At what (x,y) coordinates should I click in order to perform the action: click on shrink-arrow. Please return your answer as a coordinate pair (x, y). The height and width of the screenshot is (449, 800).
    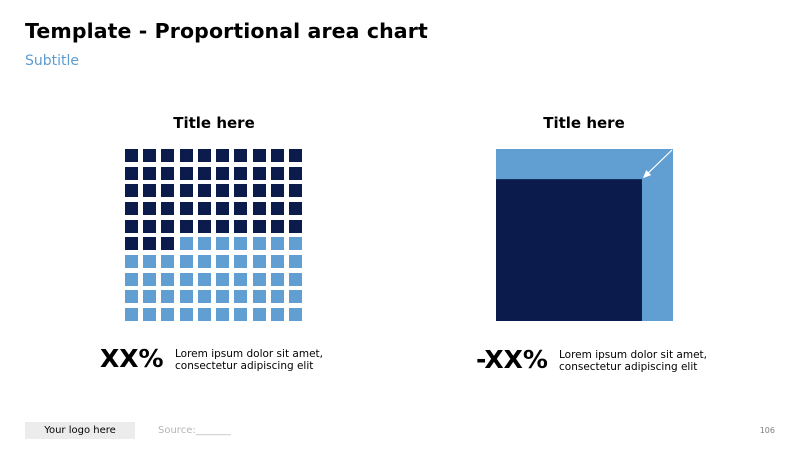
    Looking at the image, I should click on (659, 162).